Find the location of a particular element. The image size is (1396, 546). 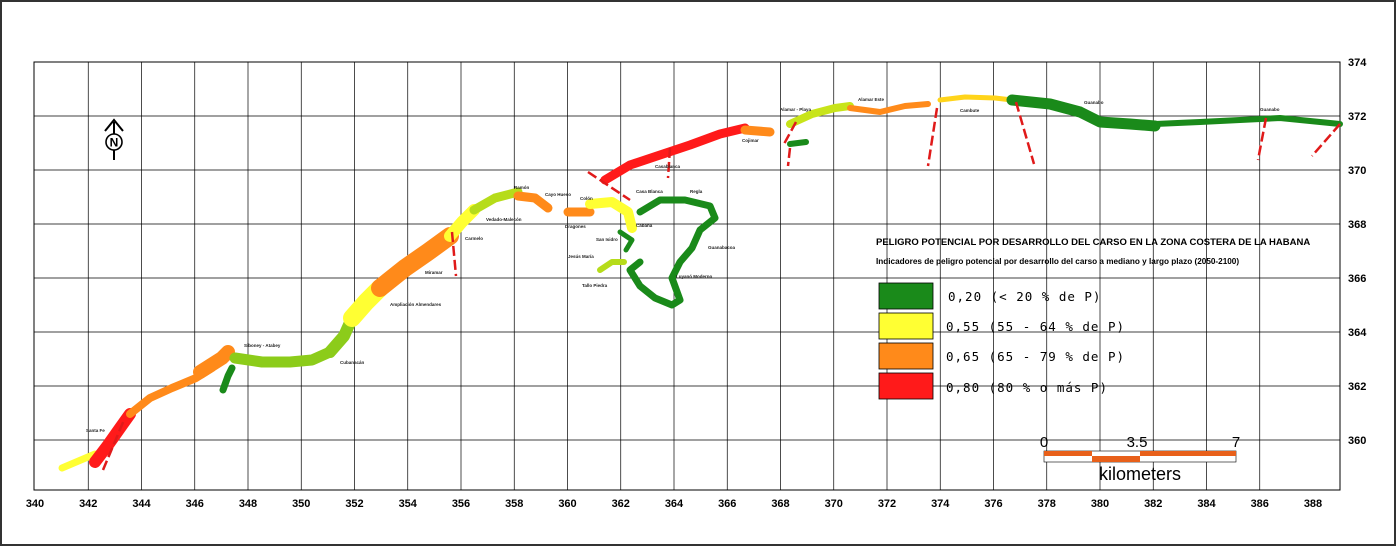

x-tick-label: 376 is located at coordinates (993, 504).